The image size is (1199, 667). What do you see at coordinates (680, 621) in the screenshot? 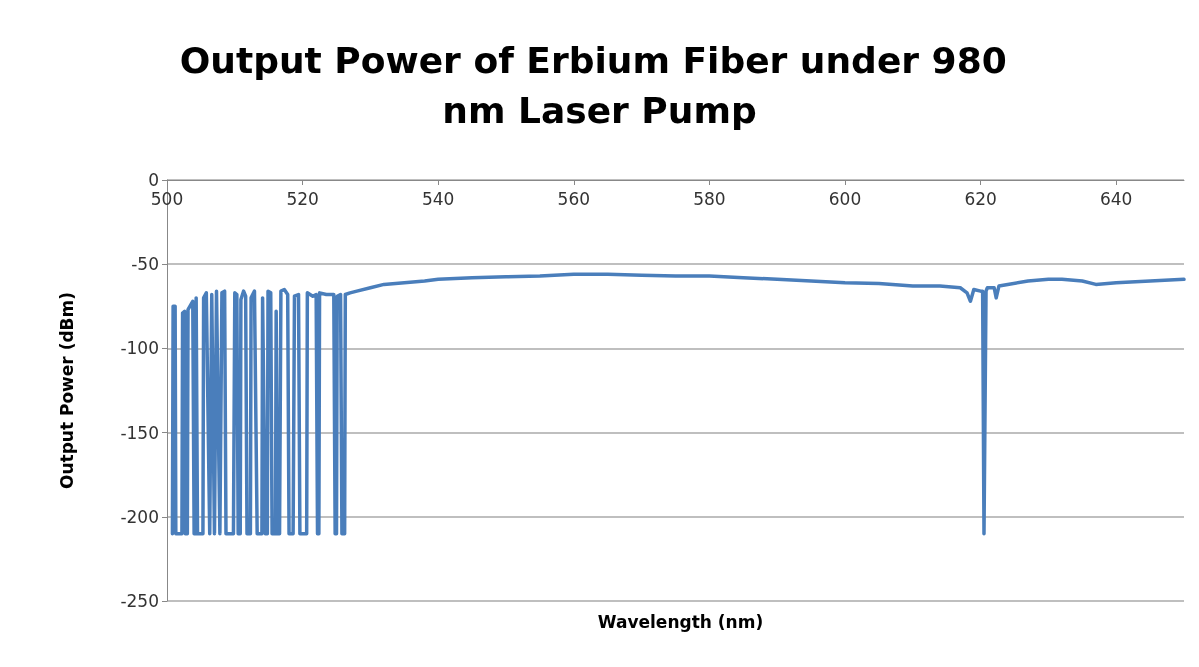
I see `x-axis-title: Wavelength (nm)` at bounding box center [680, 621].